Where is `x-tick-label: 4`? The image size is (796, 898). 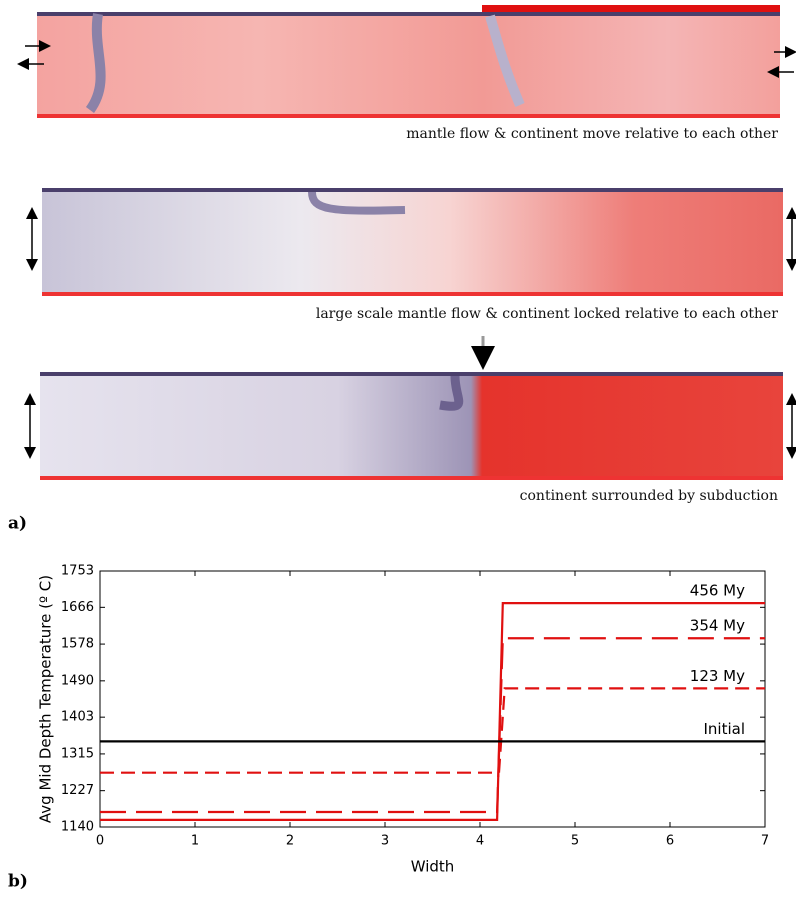
x-tick-label: 4 is located at coordinates (480, 841).